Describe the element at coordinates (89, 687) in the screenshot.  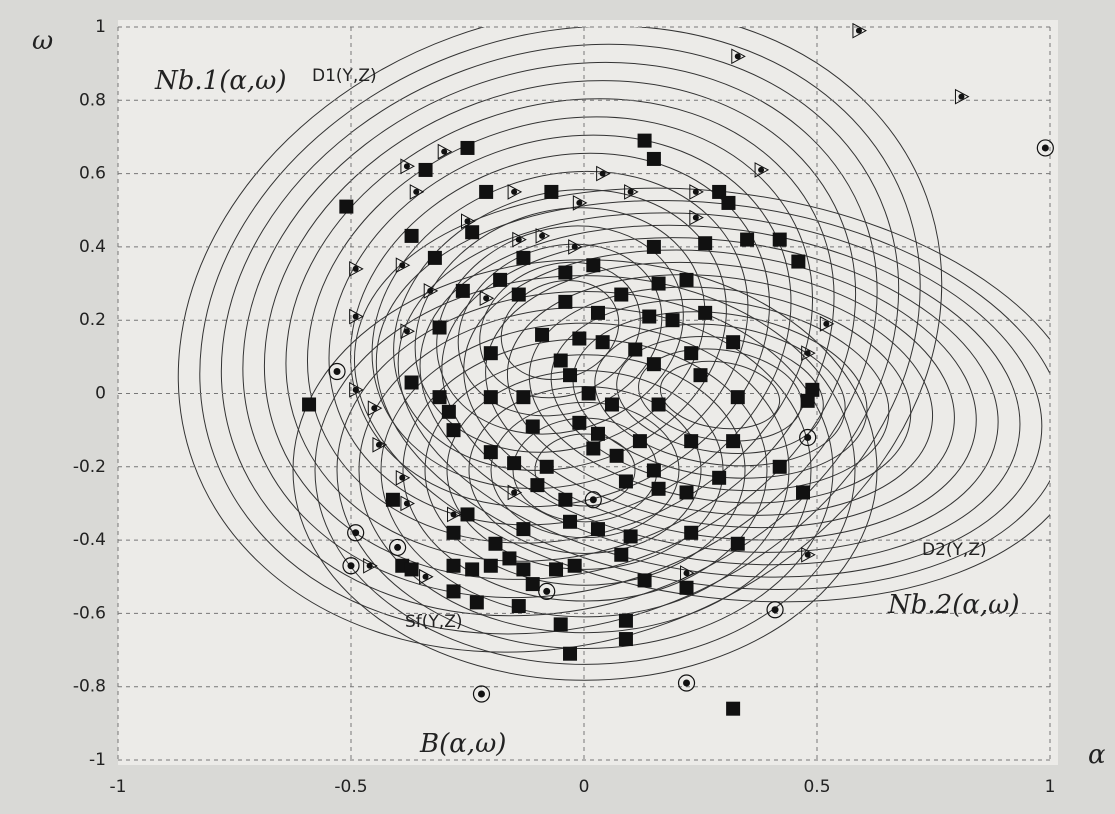
I see `y-tick-label: -0.8` at that location.